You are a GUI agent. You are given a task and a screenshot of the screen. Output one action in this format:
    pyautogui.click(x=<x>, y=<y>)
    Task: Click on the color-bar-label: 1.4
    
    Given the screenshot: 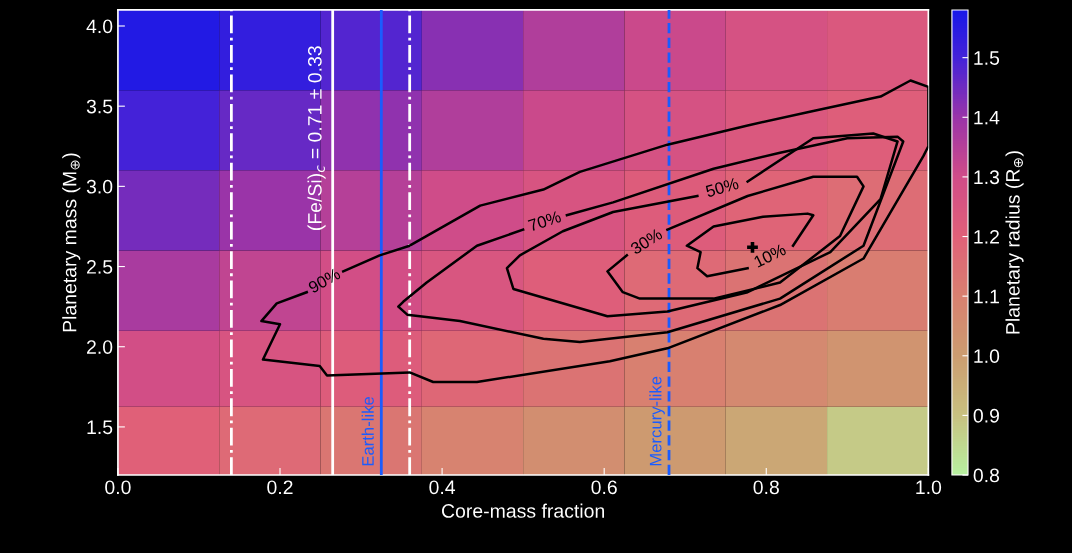 What is the action you would take?
    pyautogui.click(x=987, y=117)
    